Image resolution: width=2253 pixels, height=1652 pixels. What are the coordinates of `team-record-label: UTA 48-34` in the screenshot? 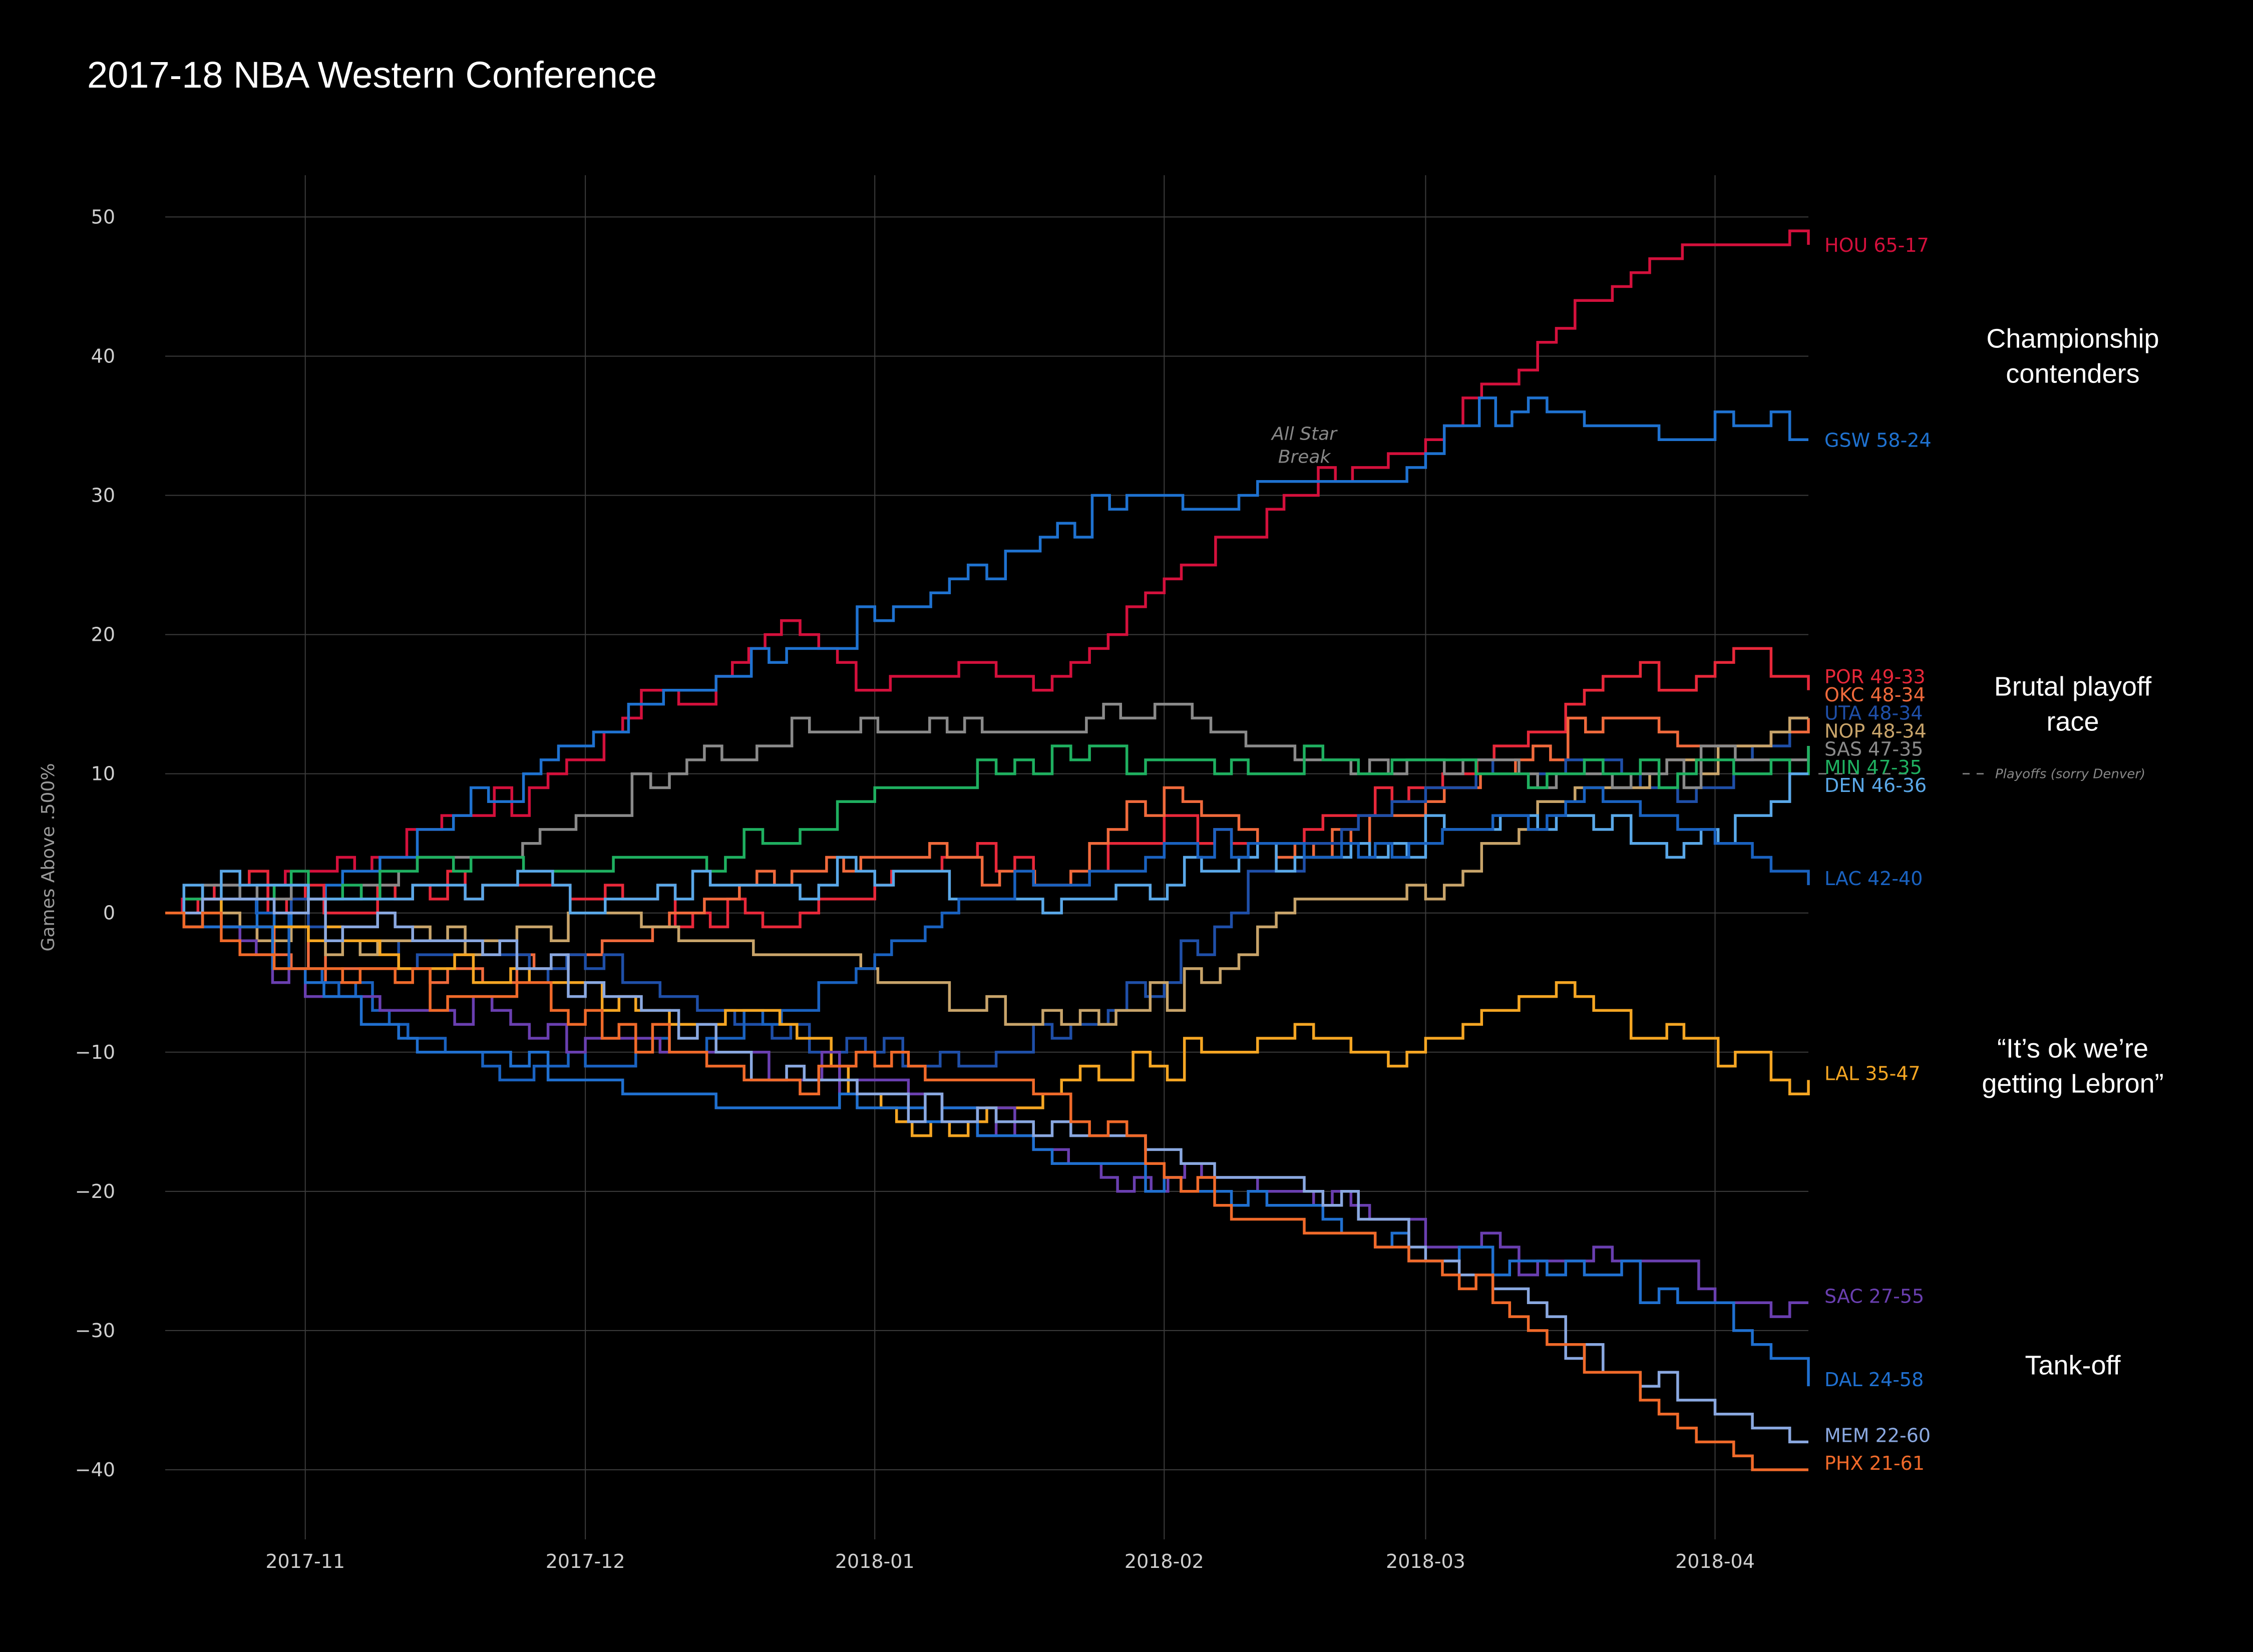 It's located at (1873, 713).